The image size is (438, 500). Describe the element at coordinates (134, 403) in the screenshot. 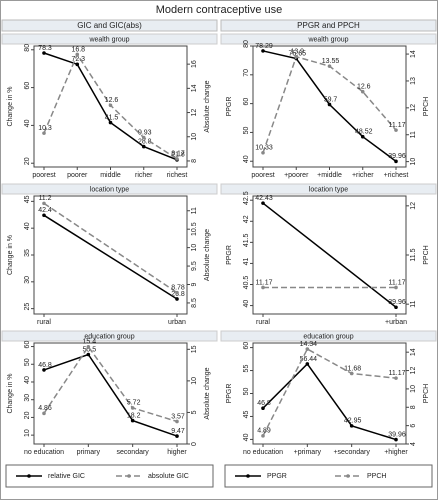

I see `value-label: 5.72` at that location.